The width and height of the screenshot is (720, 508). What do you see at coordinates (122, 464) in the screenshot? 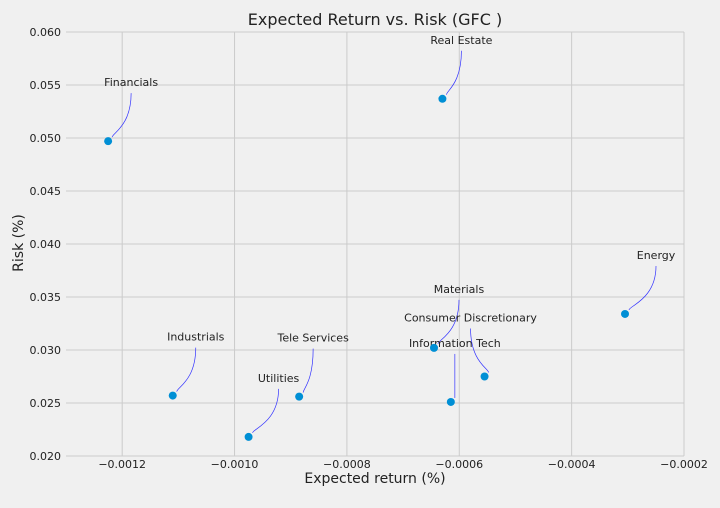
I see `x-tick-label: −0.0012` at bounding box center [122, 464].